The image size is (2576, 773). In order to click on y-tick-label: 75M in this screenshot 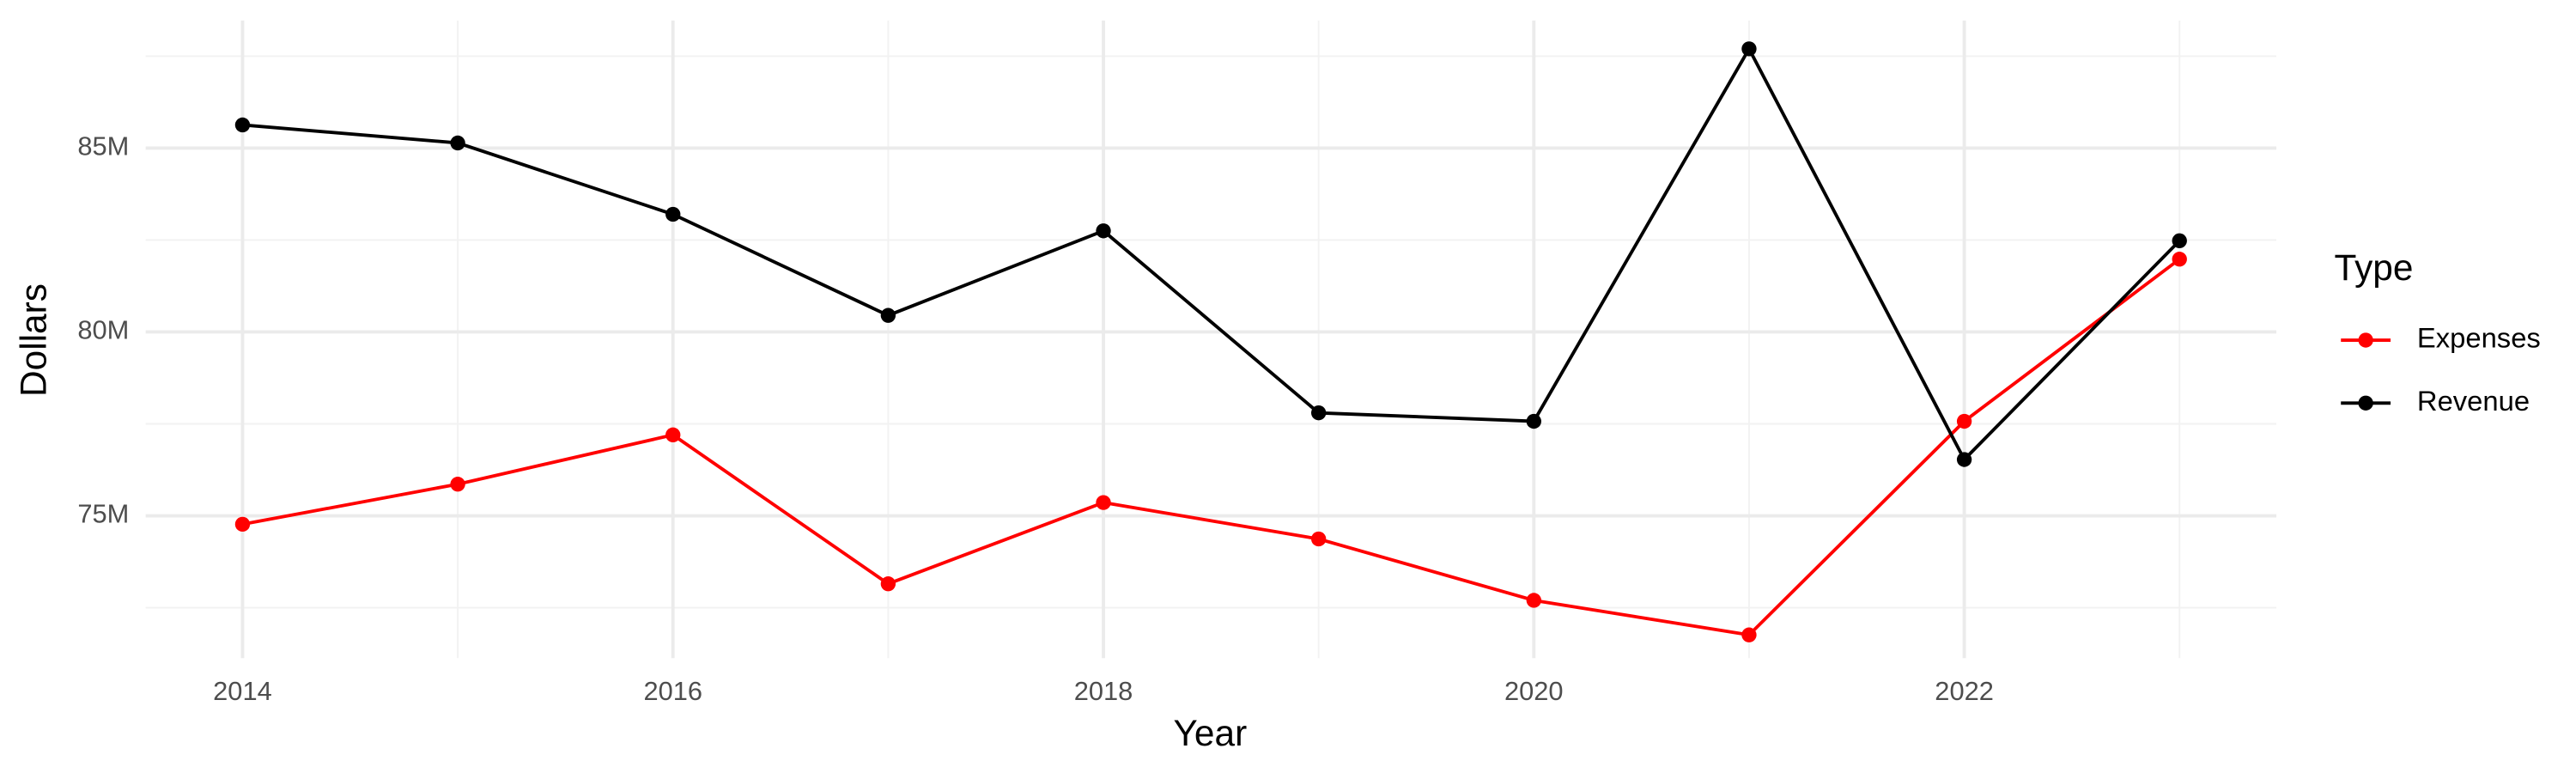, I will do `click(103, 514)`.